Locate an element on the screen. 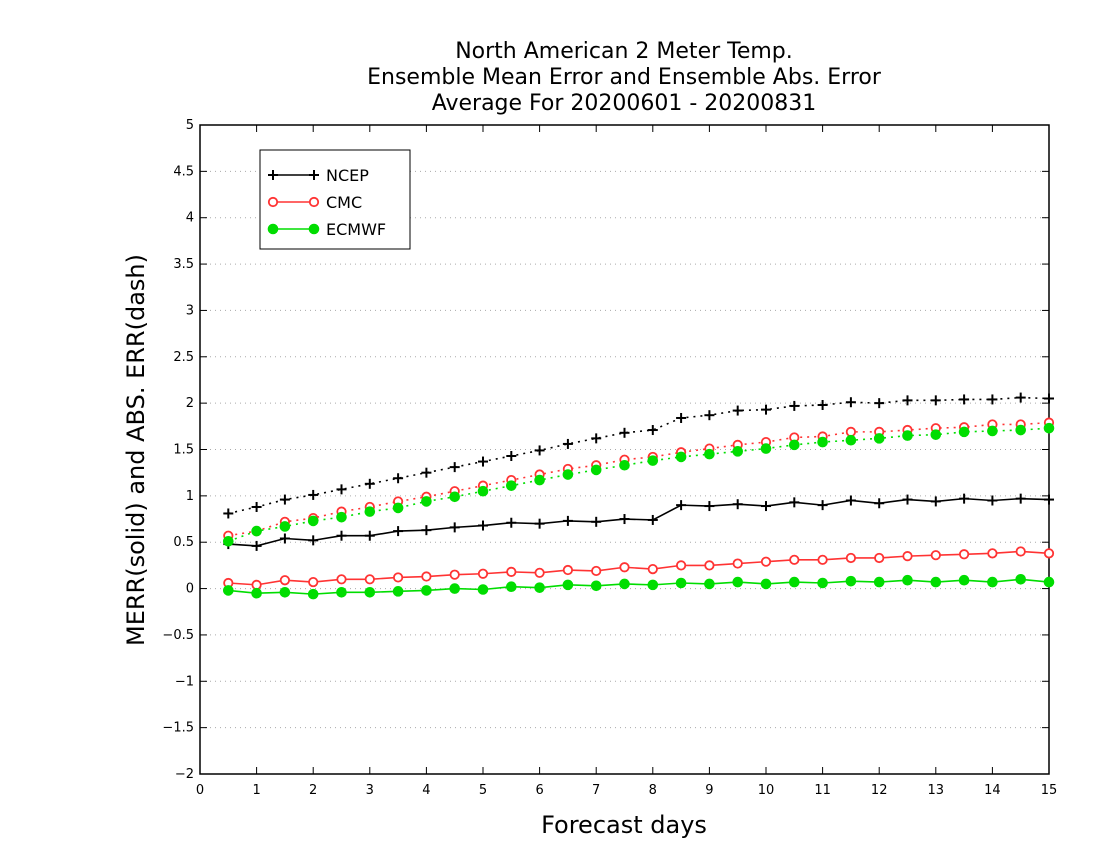 The height and width of the screenshot is (850, 1100). x-tick-label: 6 is located at coordinates (539, 790).